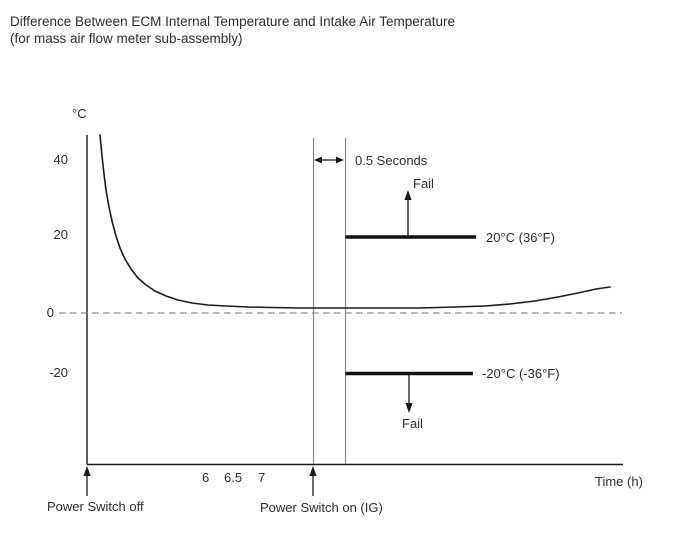  Describe the element at coordinates (60, 159) in the screenshot. I see `y-tick-40: 40` at that location.